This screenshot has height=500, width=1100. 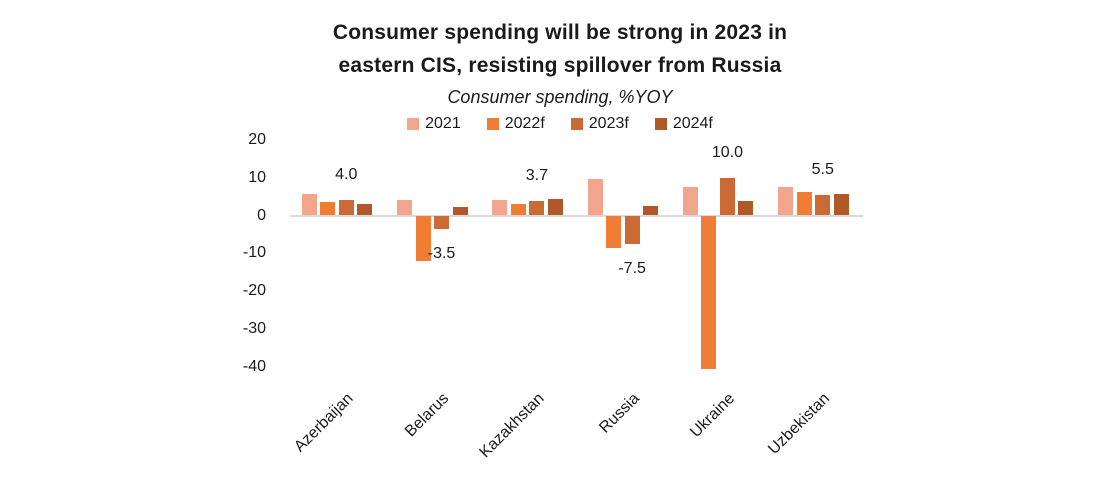 I want to click on legend-item-2023f: 2023f, so click(x=599, y=124).